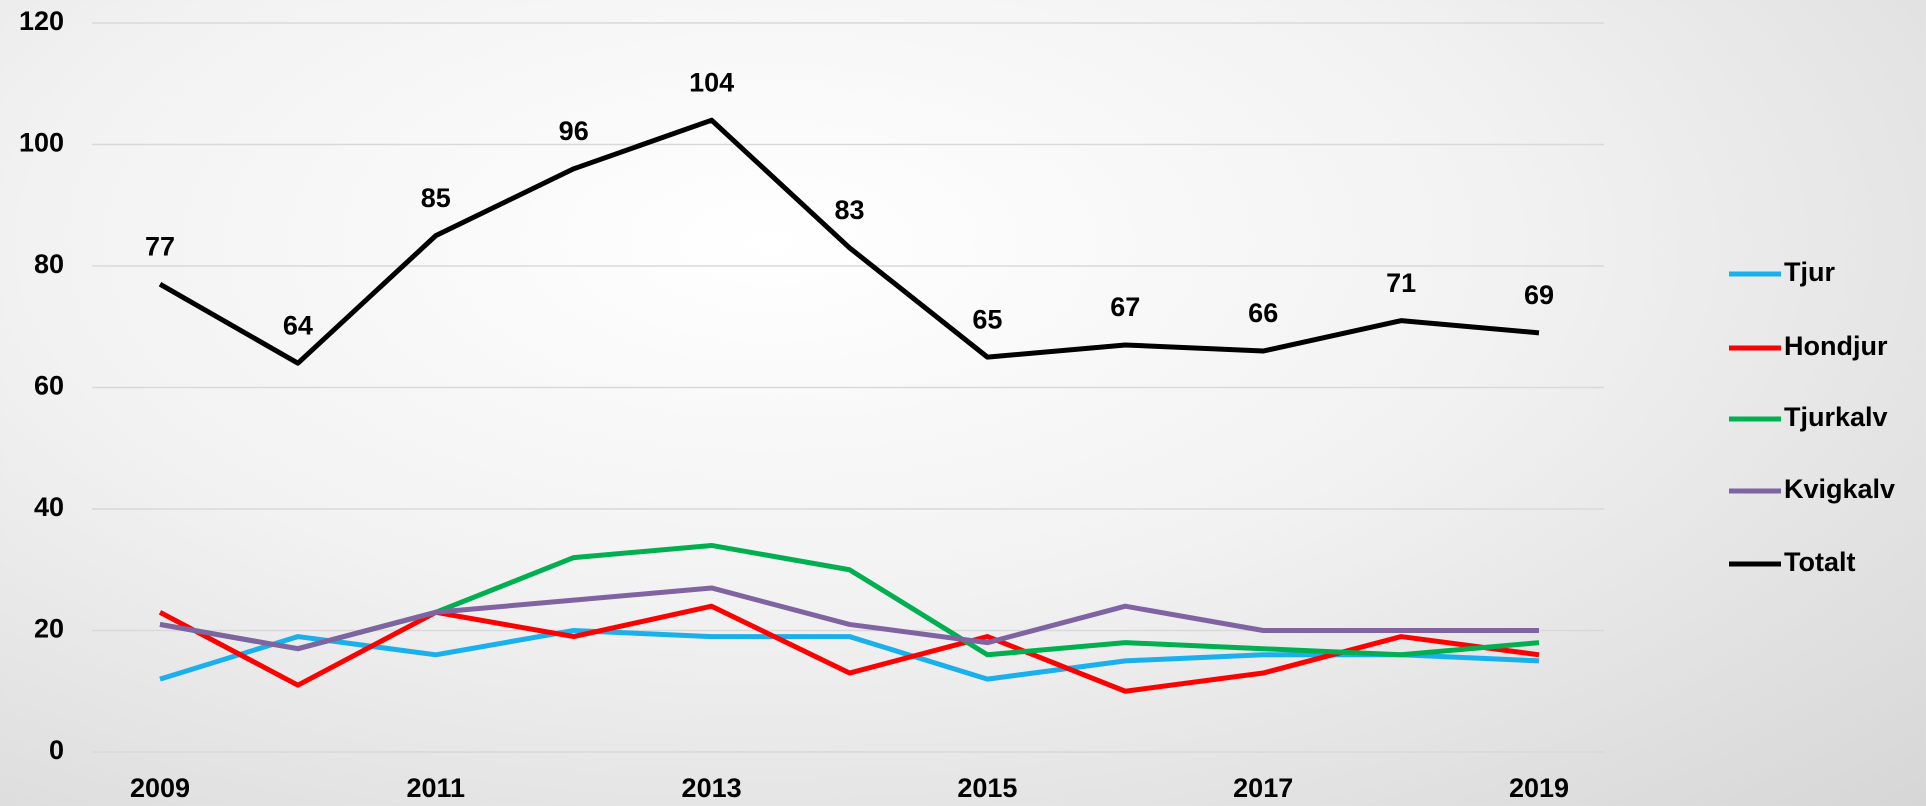 The height and width of the screenshot is (806, 1926). Describe the element at coordinates (160, 246) in the screenshot. I see `data-label: 77` at that location.